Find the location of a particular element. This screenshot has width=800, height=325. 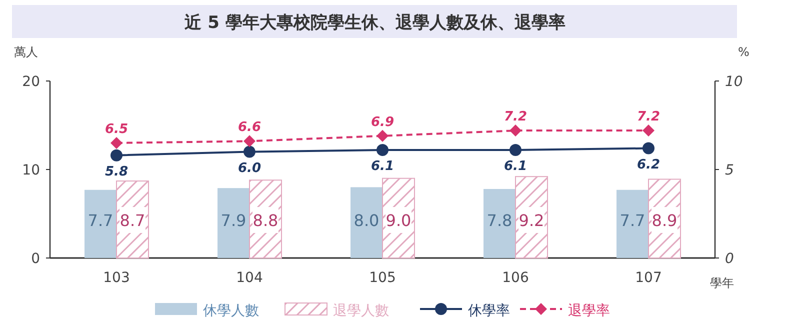

legend-label: 休學率 is located at coordinates (489, 311).